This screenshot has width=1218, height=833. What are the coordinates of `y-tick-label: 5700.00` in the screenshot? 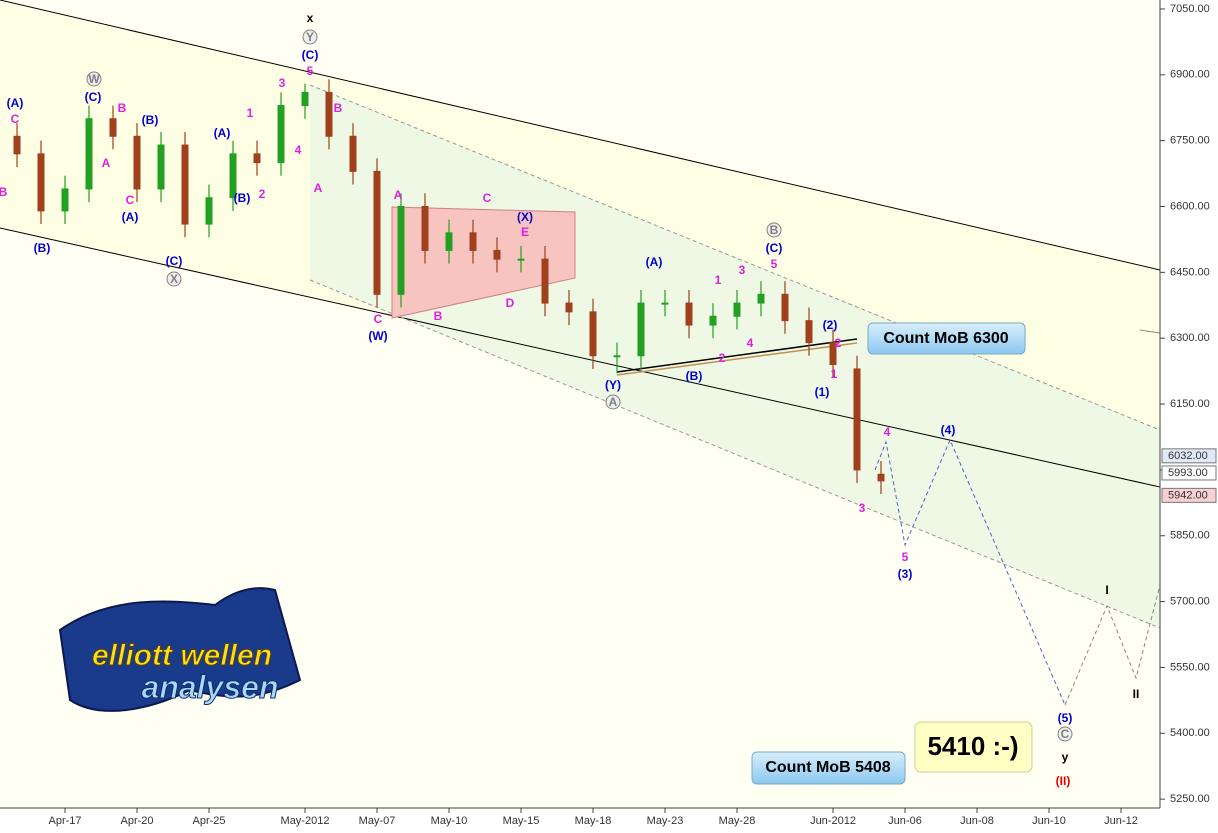 It's located at (1190, 601).